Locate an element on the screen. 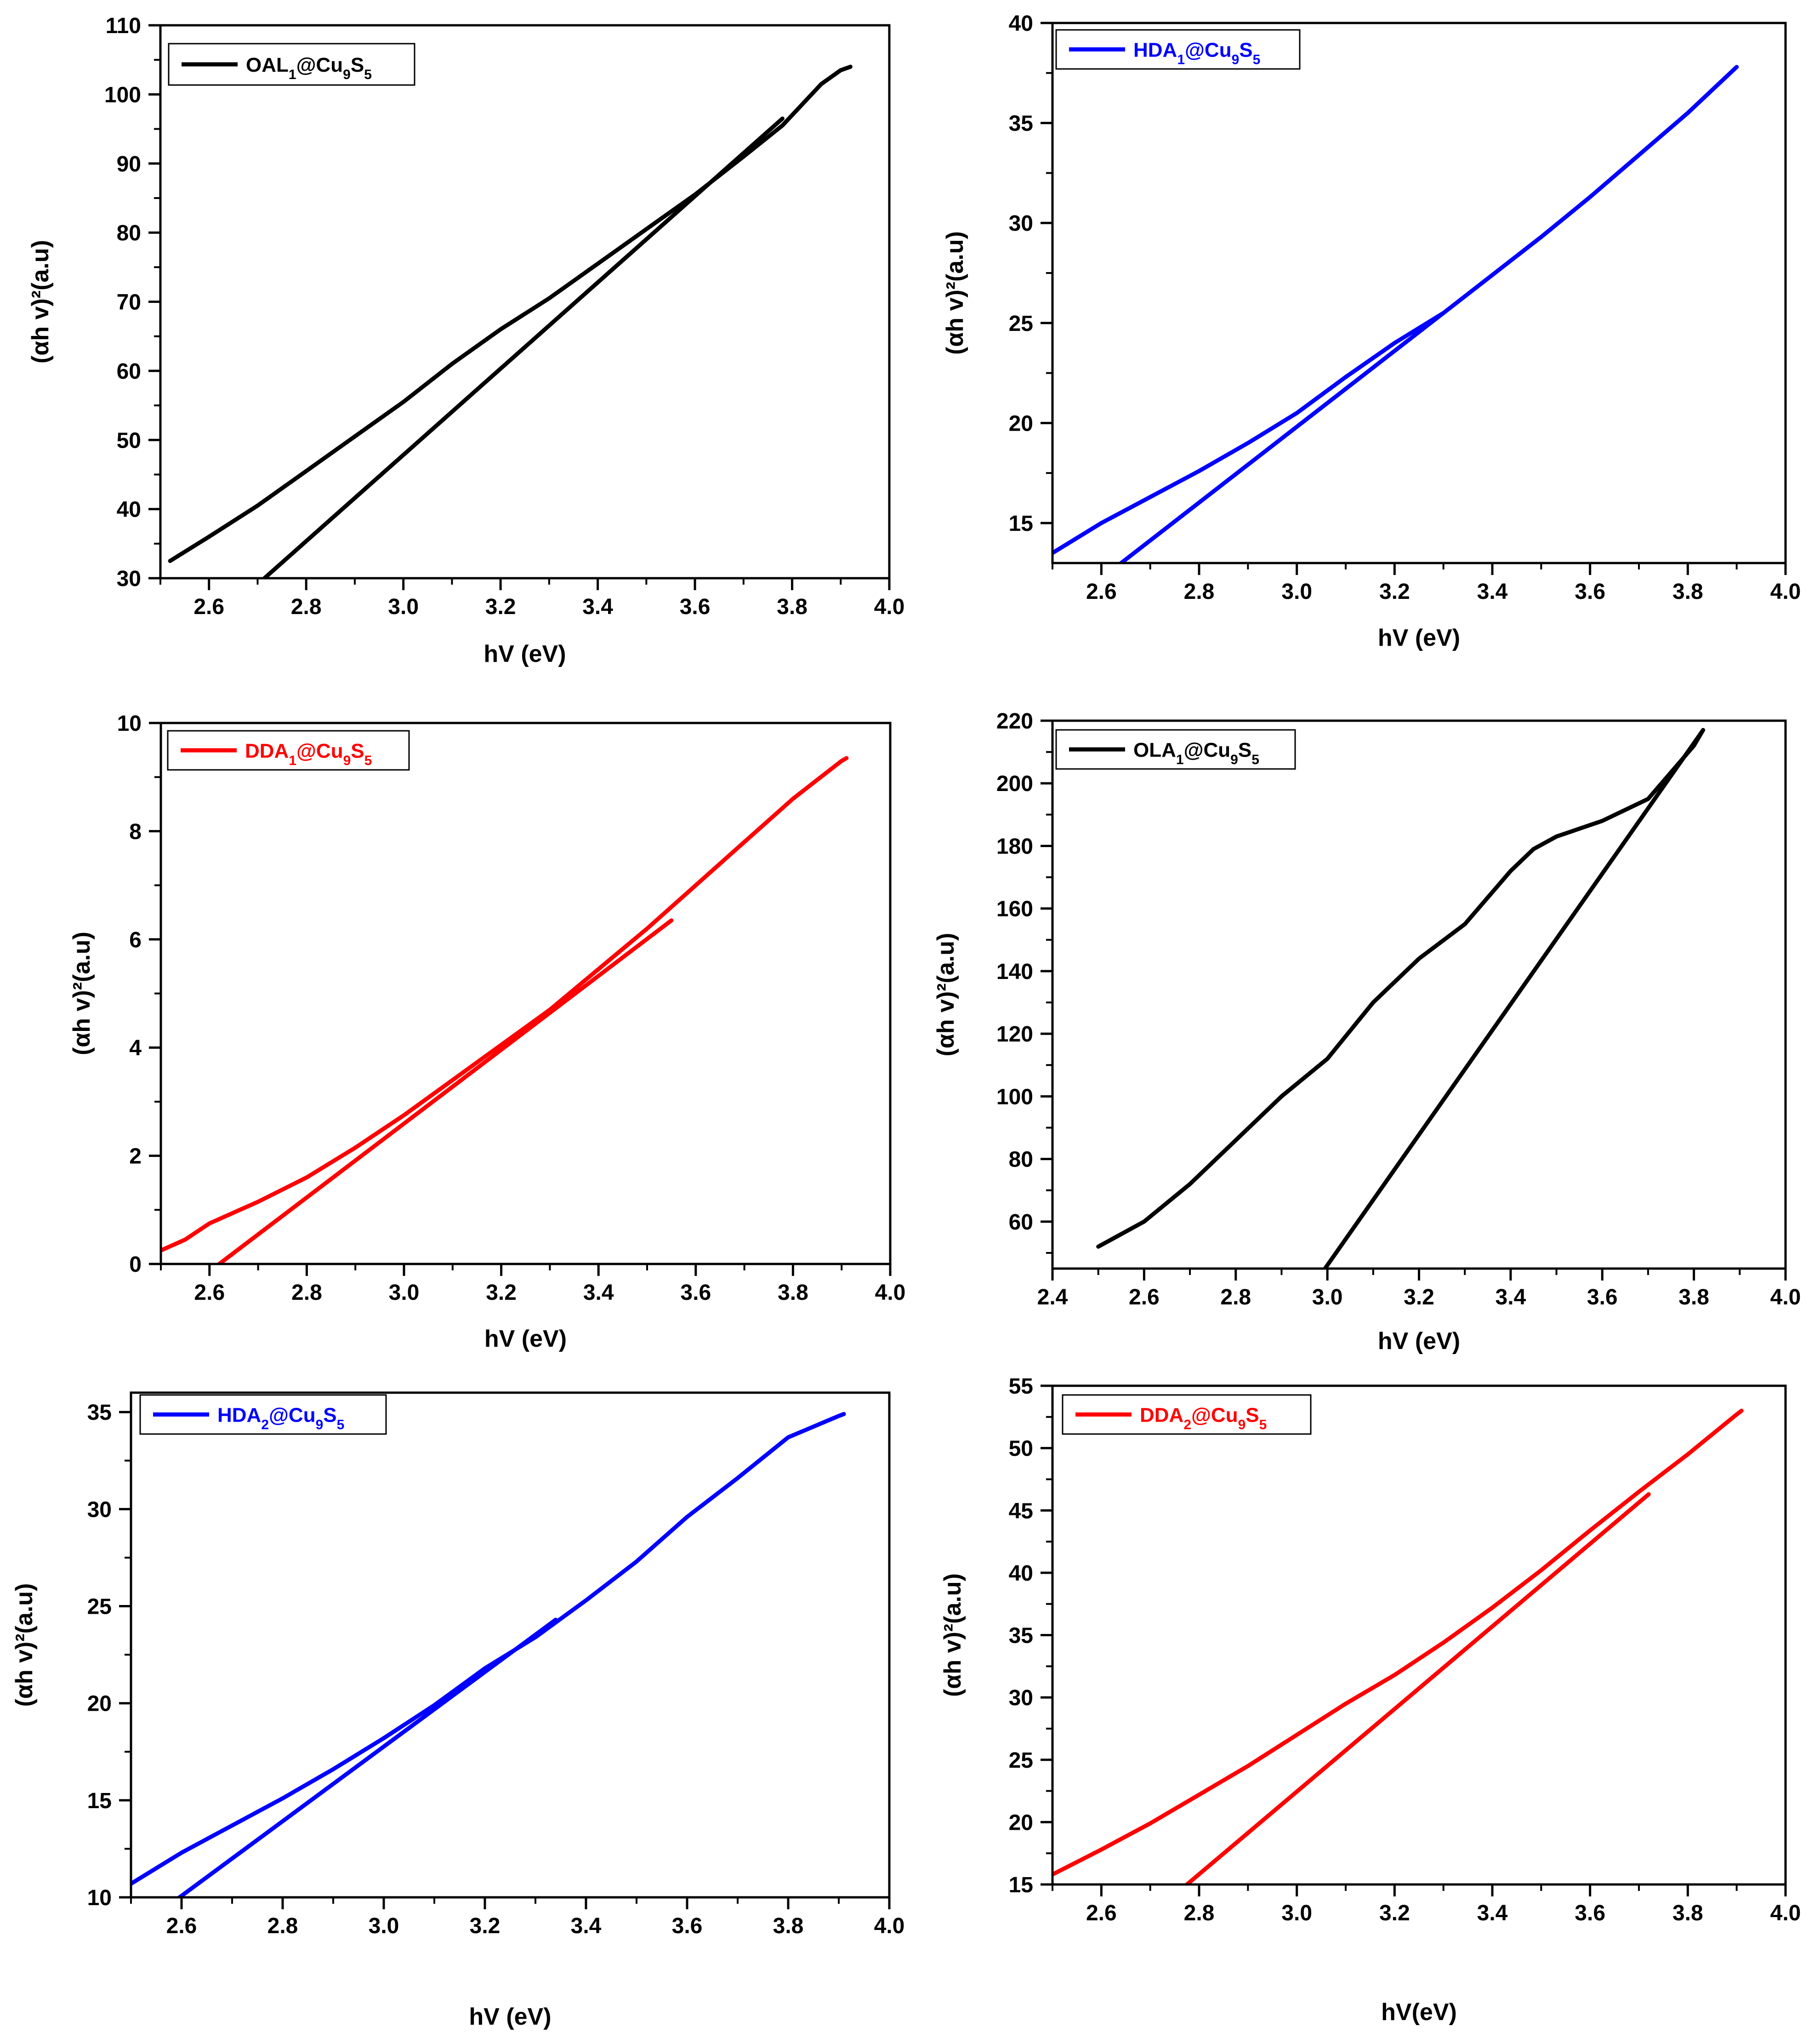 Image resolution: width=1820 pixels, height=2032 pixels. y-tick-label: 4 is located at coordinates (135, 1048).